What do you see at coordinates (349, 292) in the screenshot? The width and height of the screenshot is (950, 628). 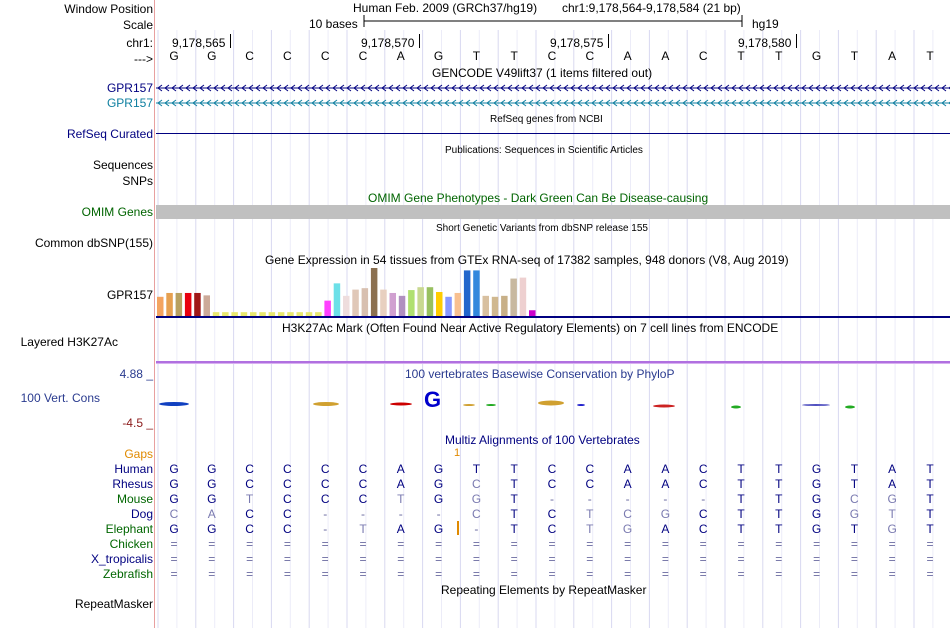 I see `gtex-bar-chart` at bounding box center [349, 292].